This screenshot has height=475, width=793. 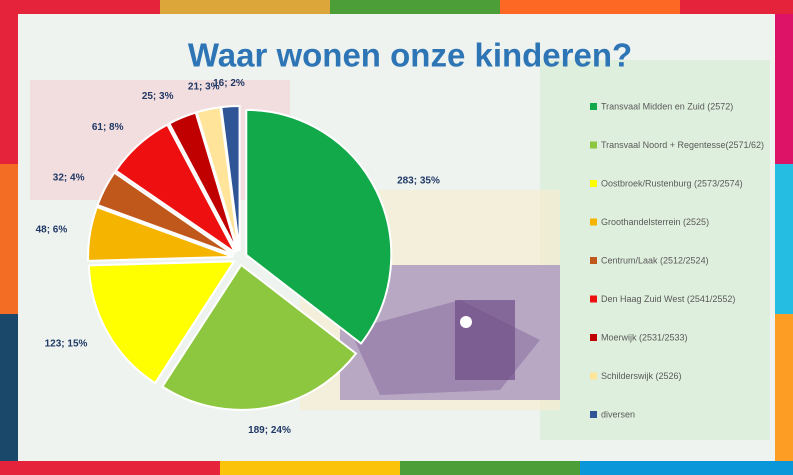 What do you see at coordinates (410, 55) in the screenshot?
I see `chart-title: Waar wonen onze kinderen?` at bounding box center [410, 55].